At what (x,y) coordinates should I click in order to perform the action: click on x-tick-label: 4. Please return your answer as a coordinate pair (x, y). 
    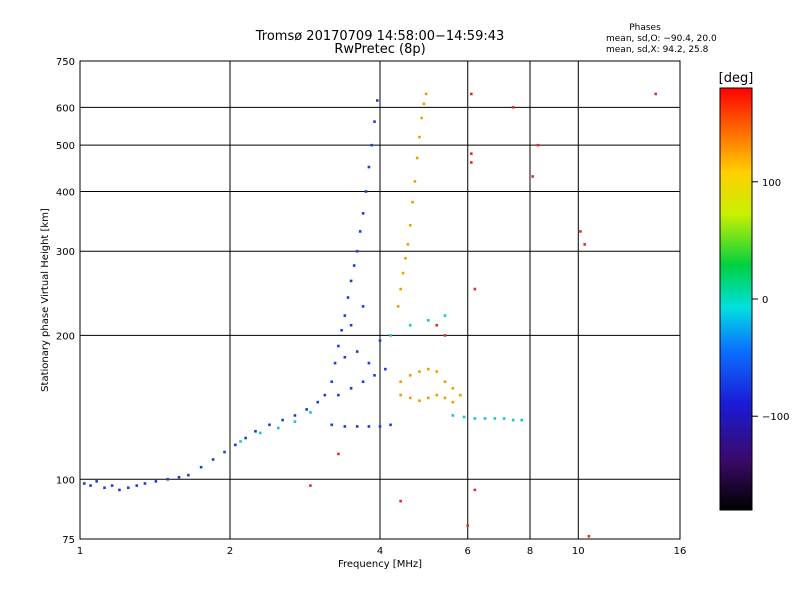
    Looking at the image, I should click on (380, 551).